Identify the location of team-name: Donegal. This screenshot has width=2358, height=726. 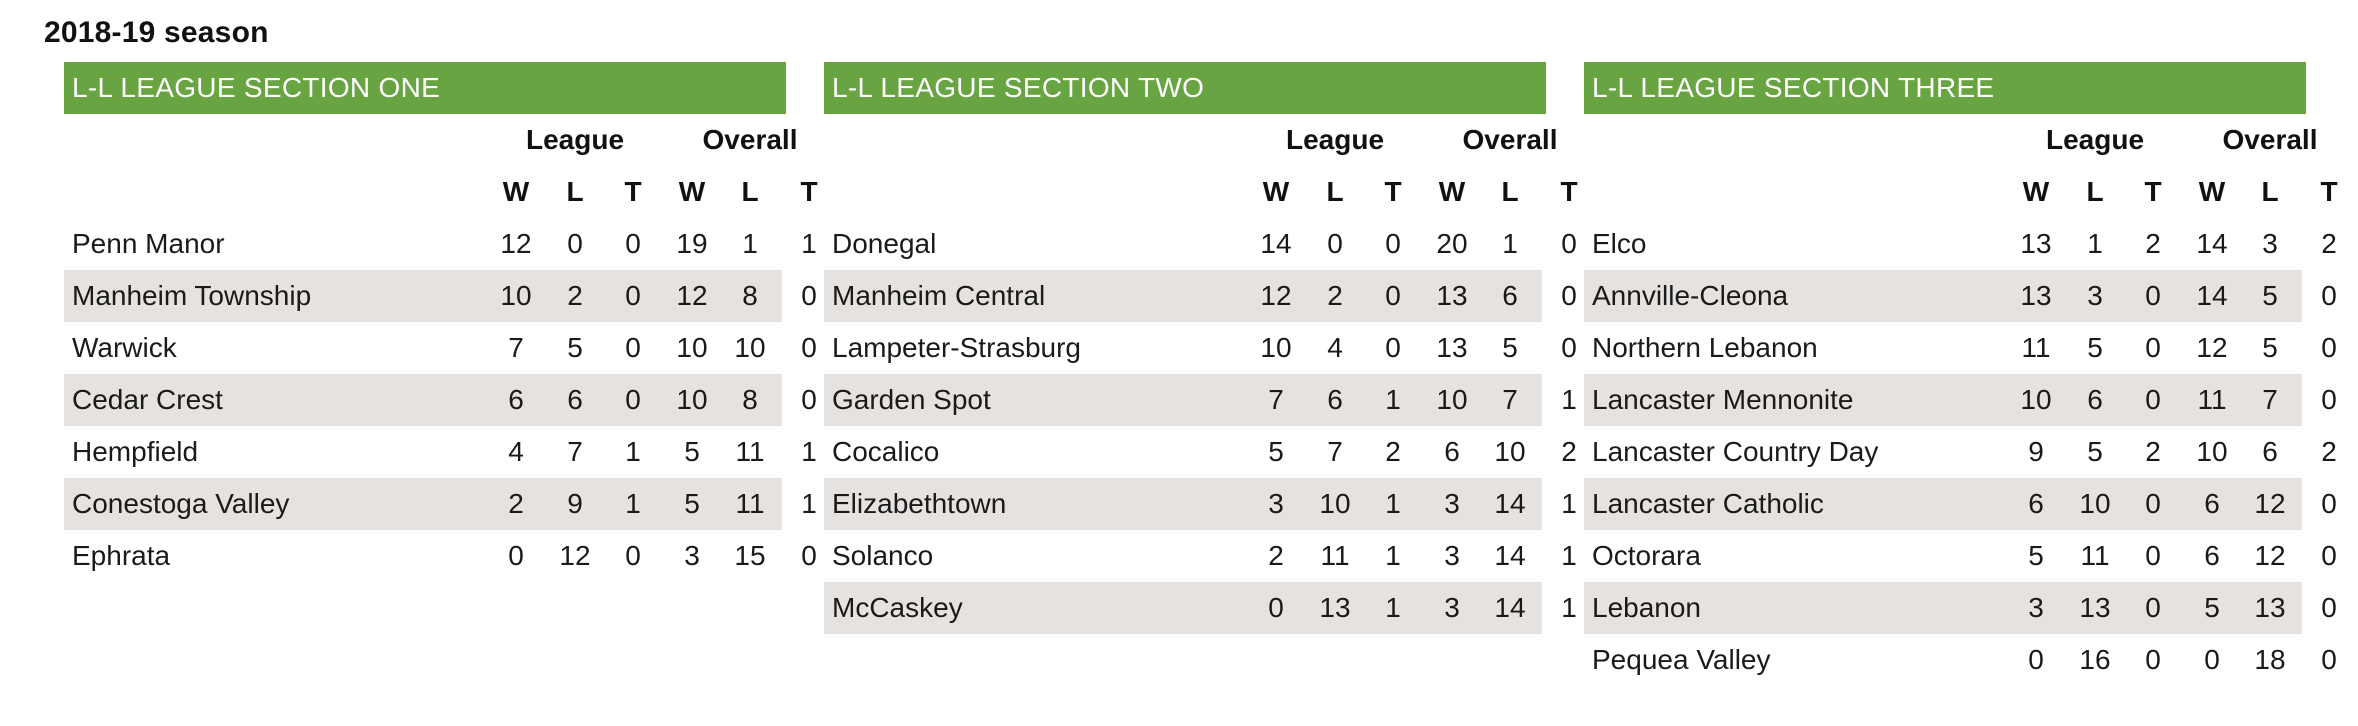
(884, 243).